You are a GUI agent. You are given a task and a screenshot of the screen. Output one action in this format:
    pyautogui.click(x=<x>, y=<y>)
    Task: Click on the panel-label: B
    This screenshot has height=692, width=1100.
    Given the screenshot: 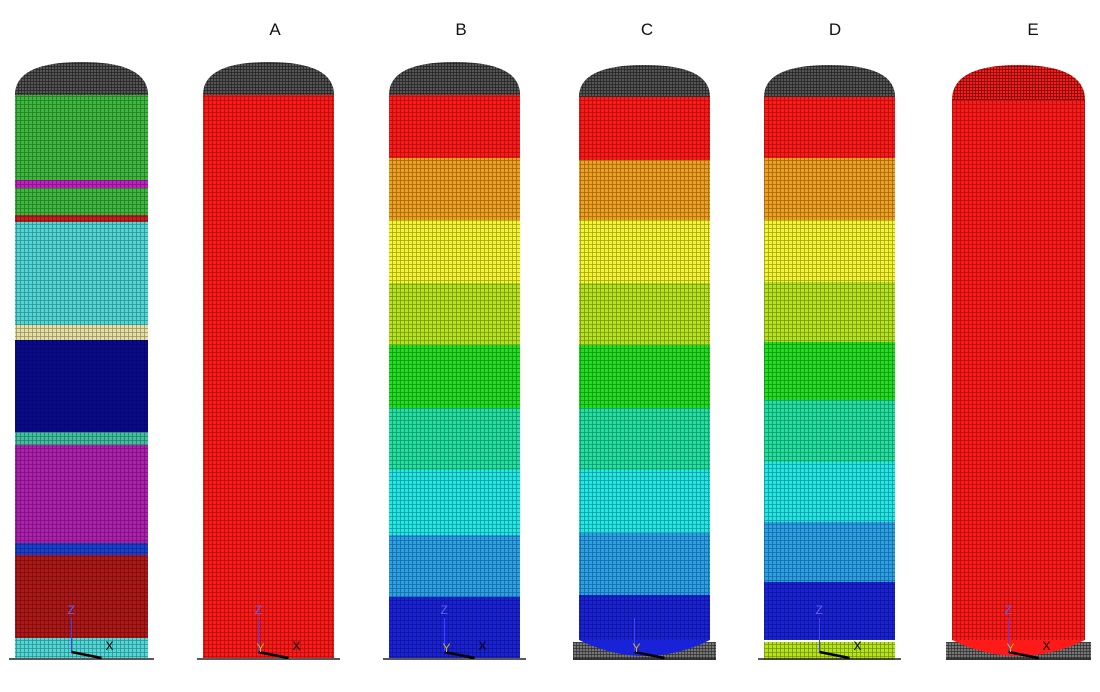 What is the action you would take?
    pyautogui.click(x=460, y=29)
    